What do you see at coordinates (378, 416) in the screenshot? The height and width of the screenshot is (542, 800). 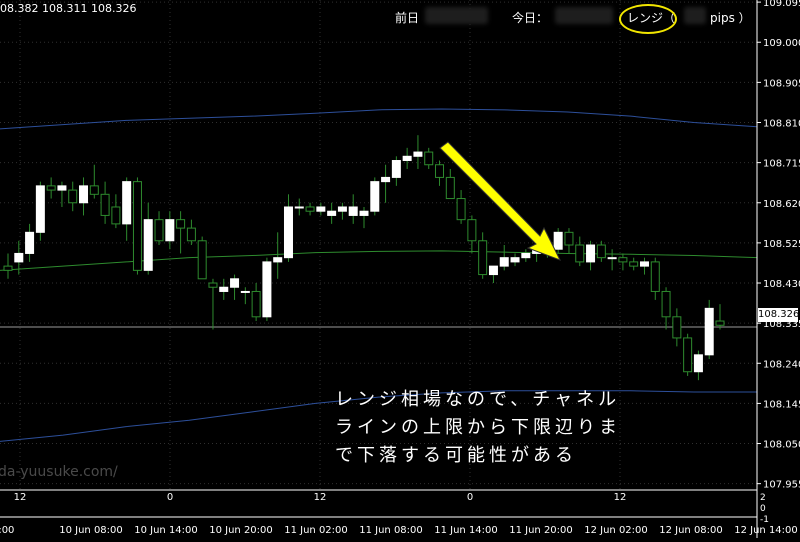 I see `lower-band-line` at bounding box center [378, 416].